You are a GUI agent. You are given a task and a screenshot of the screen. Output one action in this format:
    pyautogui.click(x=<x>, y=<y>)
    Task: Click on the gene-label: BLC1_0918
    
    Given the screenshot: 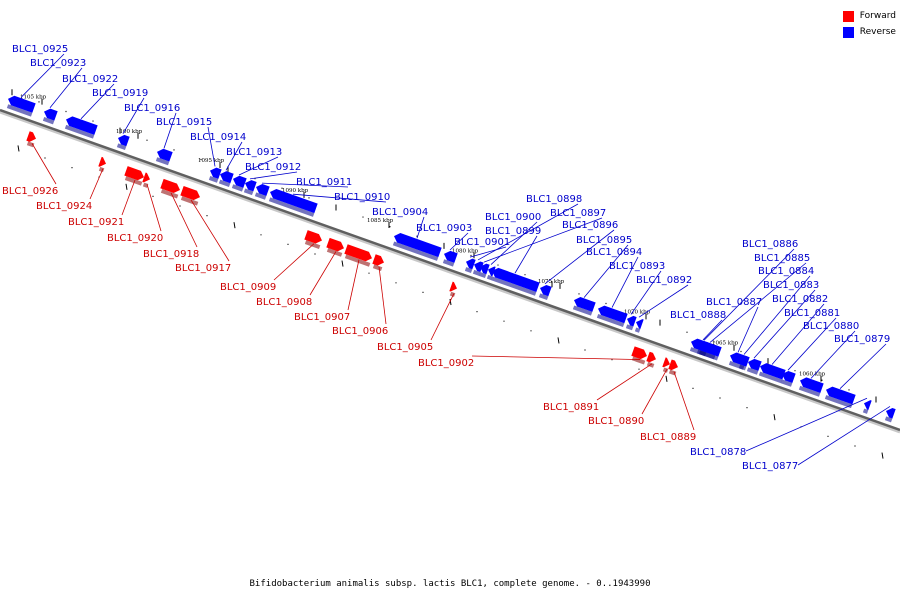 What is the action you would take?
    pyautogui.click(x=171, y=254)
    